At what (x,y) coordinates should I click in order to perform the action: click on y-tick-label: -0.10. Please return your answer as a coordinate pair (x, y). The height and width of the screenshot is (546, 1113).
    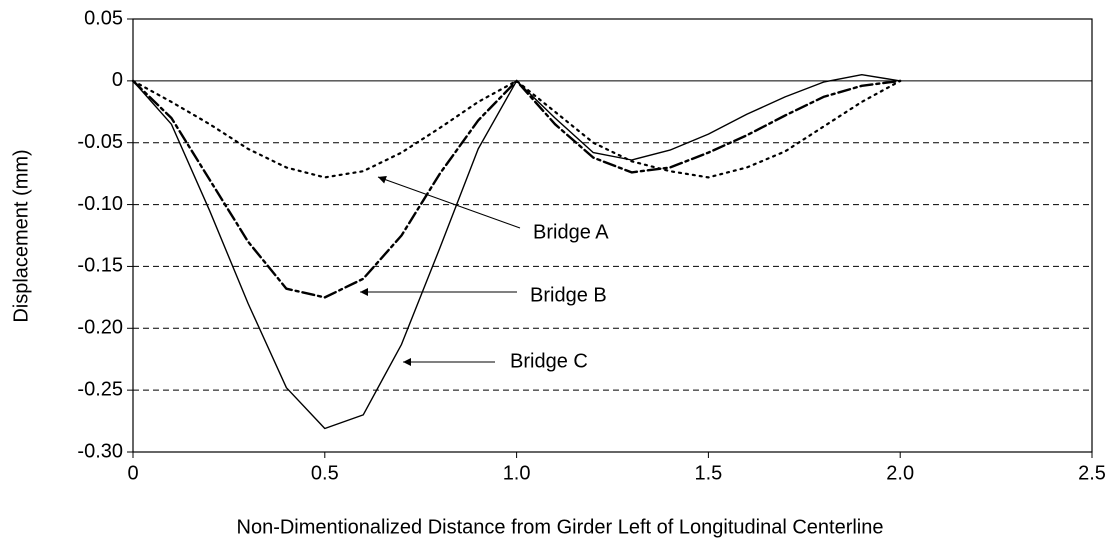
    Looking at the image, I should click on (100, 204).